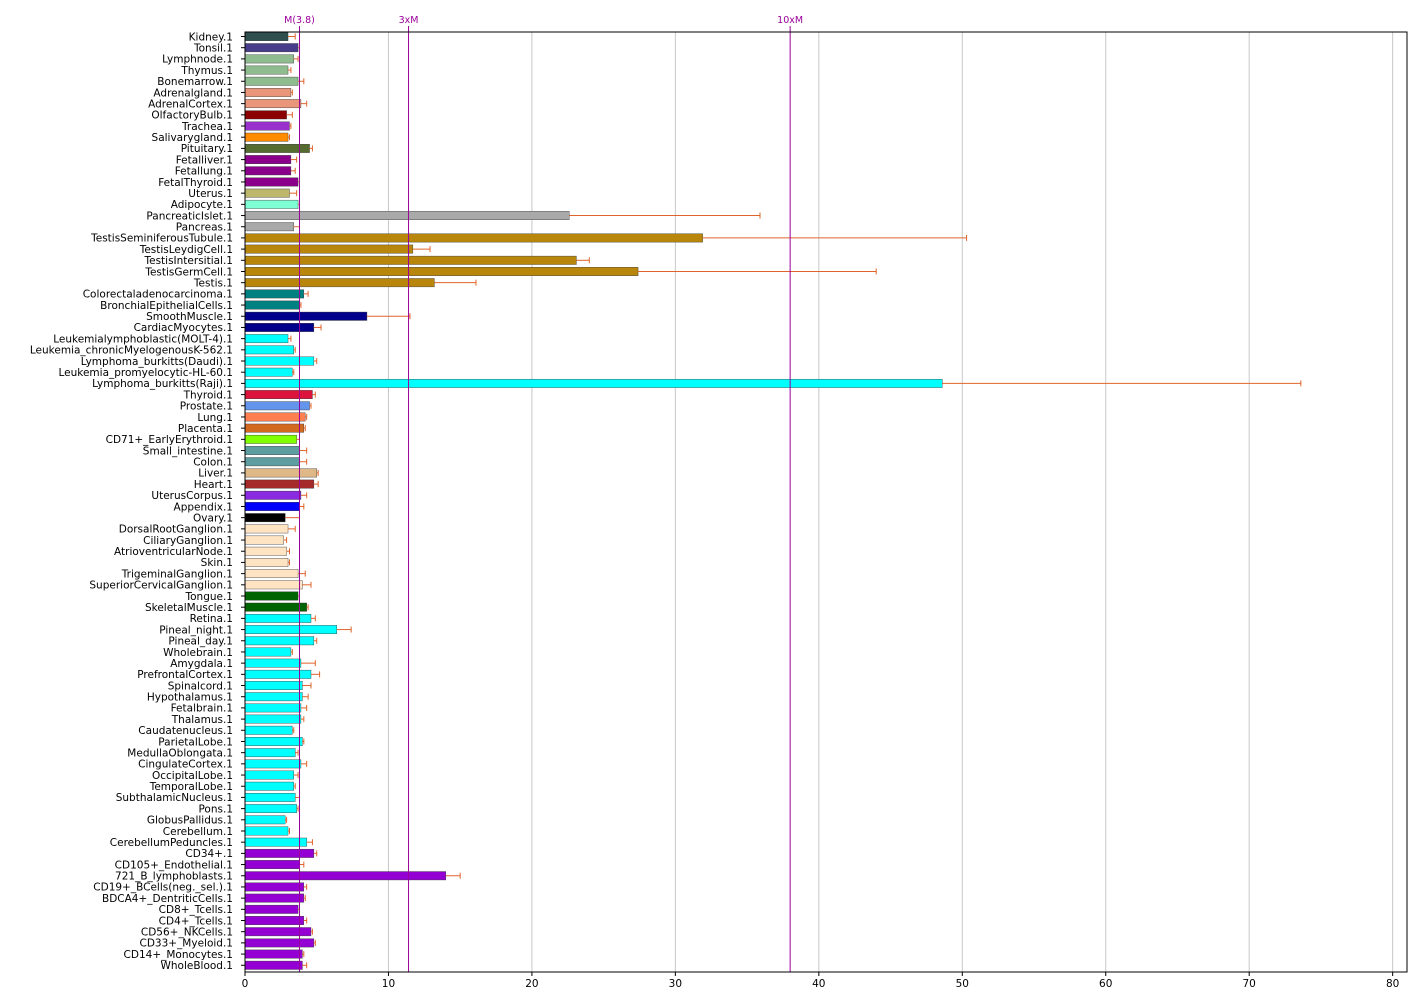 This screenshot has height=1008, width=1426. I want to click on category-label: Ovary.1, so click(213, 518).